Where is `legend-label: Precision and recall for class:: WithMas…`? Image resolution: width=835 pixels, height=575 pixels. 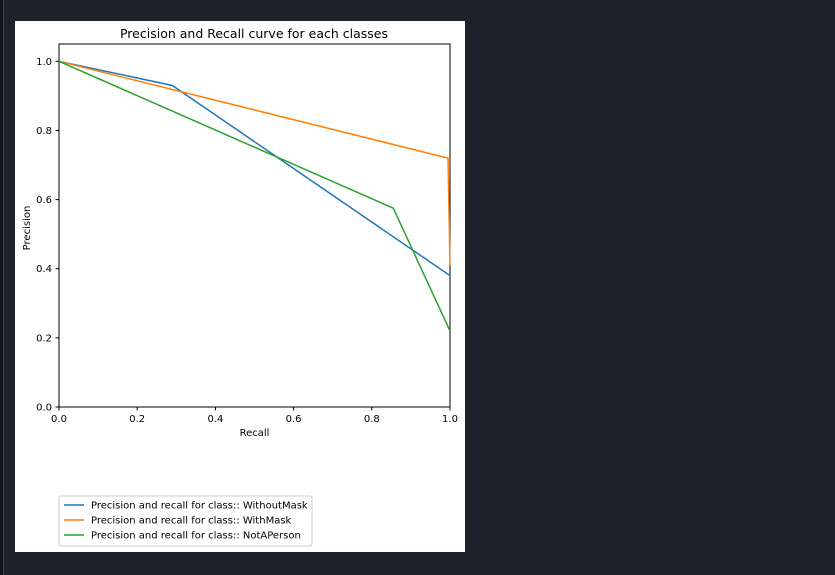
legend-label: Precision and recall for class:: WithMas… is located at coordinates (191, 521).